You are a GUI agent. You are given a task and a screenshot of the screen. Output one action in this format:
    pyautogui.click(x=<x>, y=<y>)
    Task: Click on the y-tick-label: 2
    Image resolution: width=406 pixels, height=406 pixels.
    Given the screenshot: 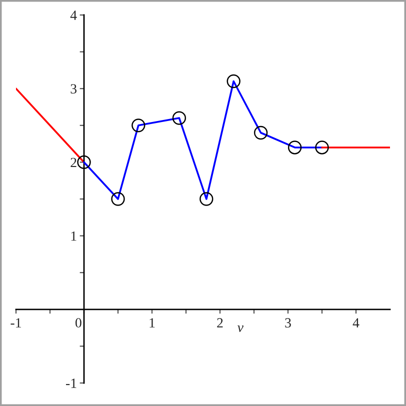 What is the action you would take?
    pyautogui.click(x=73, y=163)
    